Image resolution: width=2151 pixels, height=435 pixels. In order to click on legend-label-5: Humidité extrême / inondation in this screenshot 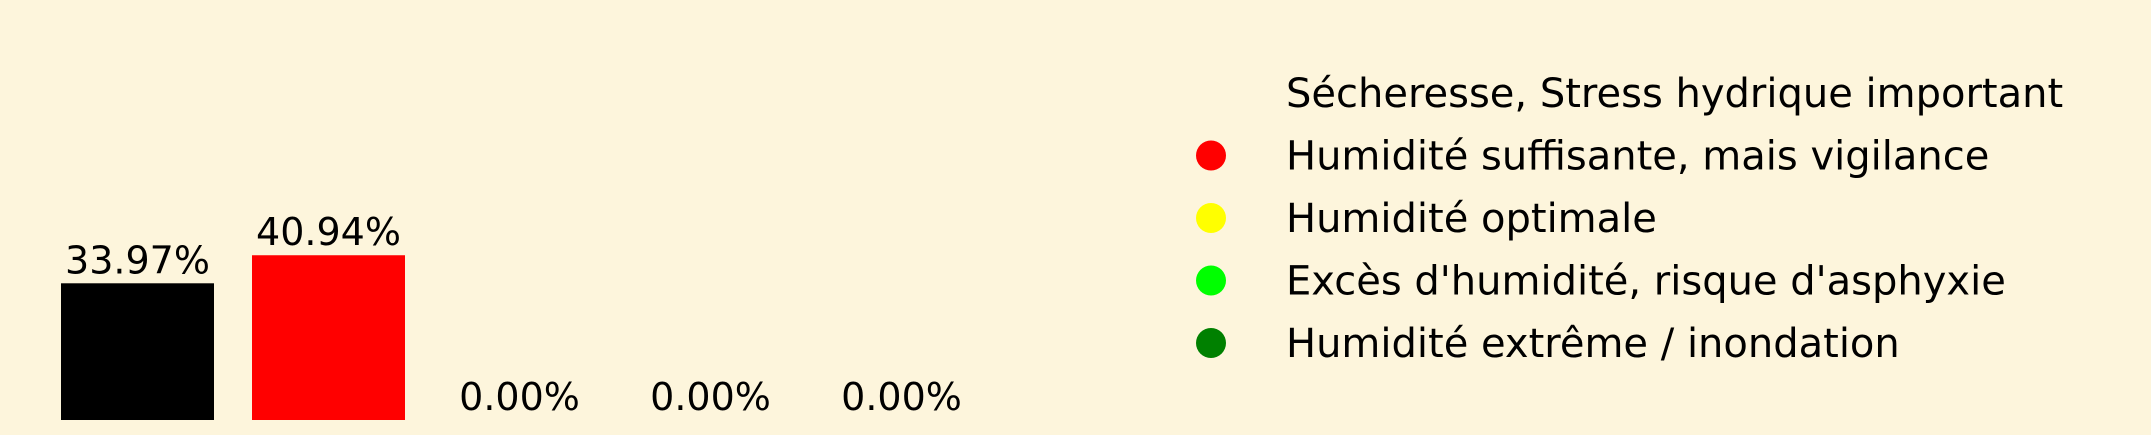, I will do `click(1593, 344)`.